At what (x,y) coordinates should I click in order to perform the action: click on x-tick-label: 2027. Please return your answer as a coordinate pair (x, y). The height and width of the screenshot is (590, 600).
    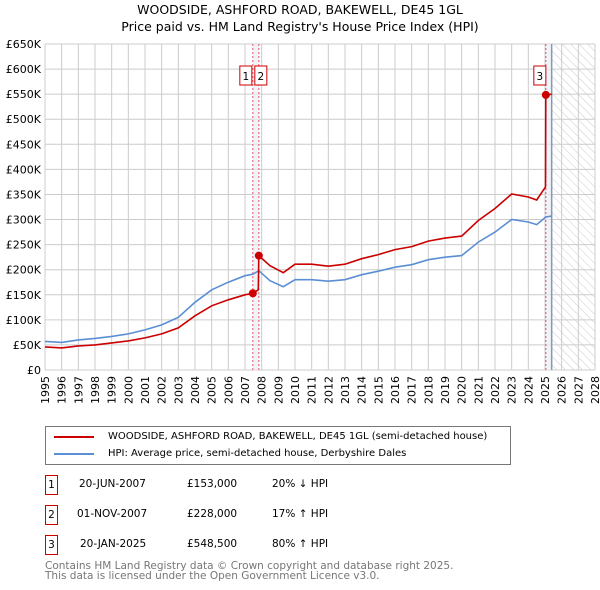
    Looking at the image, I should click on (578, 390).